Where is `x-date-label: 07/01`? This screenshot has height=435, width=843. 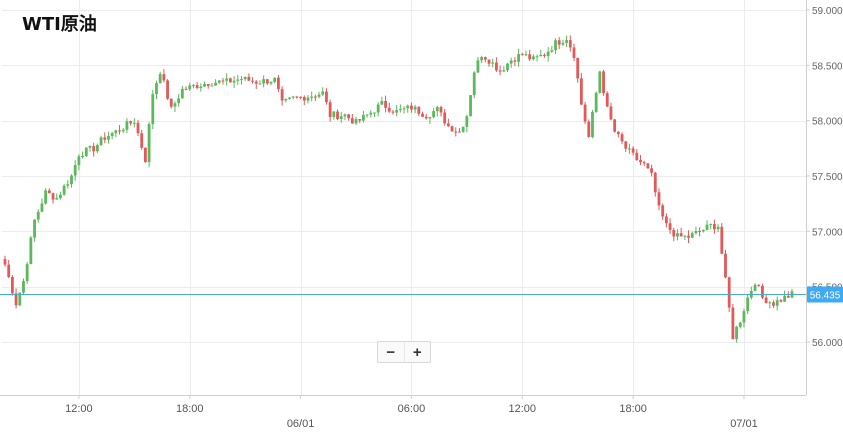
x-date-label: 07/01 is located at coordinates (744, 424).